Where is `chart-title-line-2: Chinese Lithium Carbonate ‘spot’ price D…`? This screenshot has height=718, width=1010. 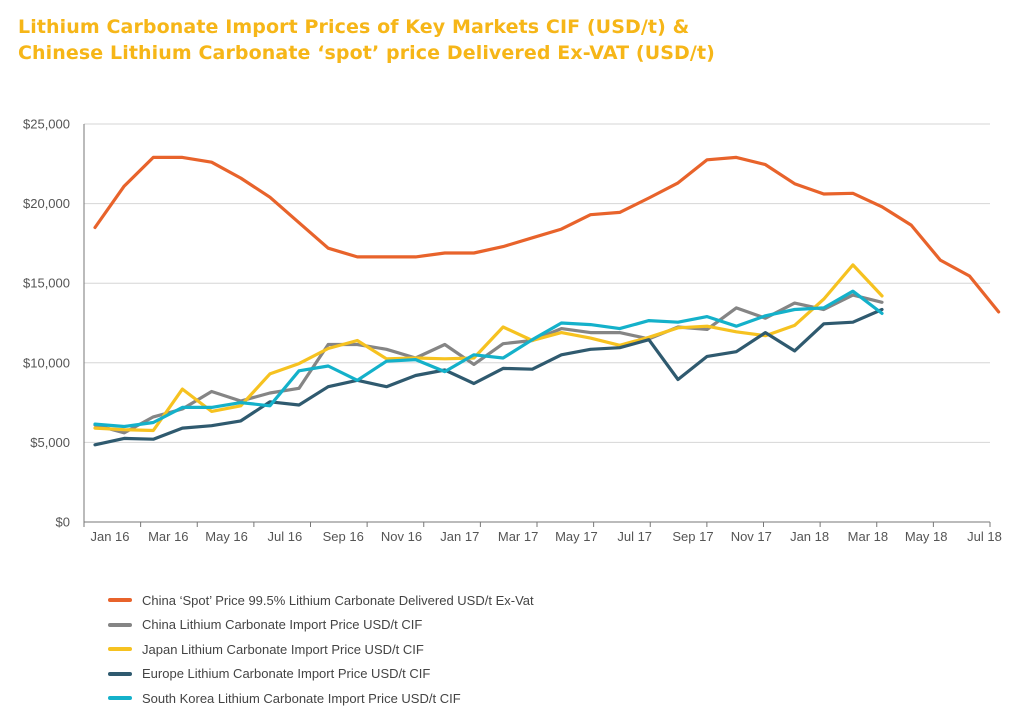
chart-title-line-2: Chinese Lithium Carbonate ‘spot’ price D… is located at coordinates (366, 53).